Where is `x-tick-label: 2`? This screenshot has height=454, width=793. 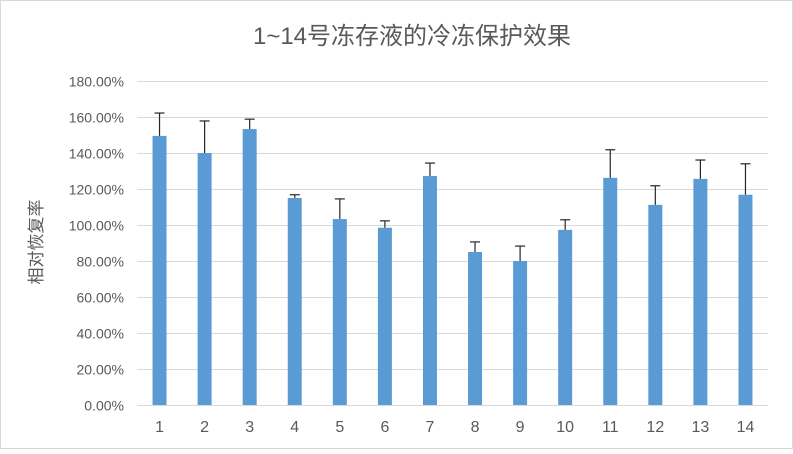 x-tick-label: 2 is located at coordinates (204, 427).